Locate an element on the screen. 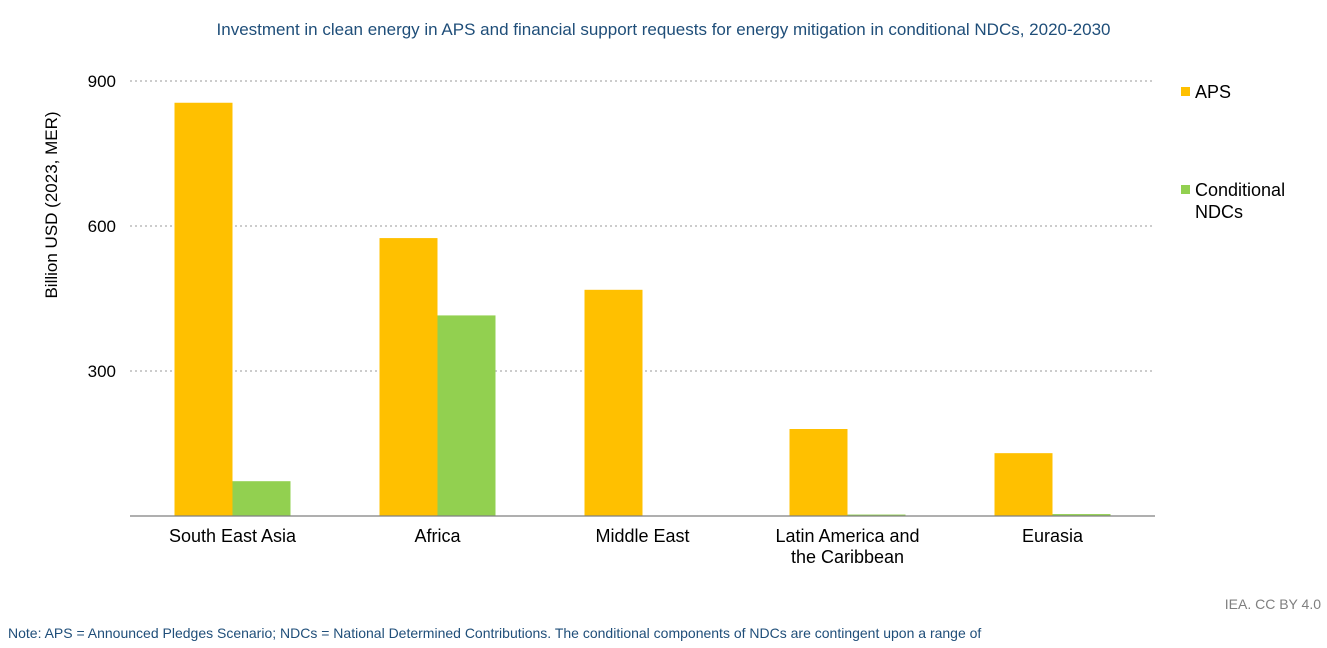  x-category-label: South East Asia is located at coordinates (233, 536).